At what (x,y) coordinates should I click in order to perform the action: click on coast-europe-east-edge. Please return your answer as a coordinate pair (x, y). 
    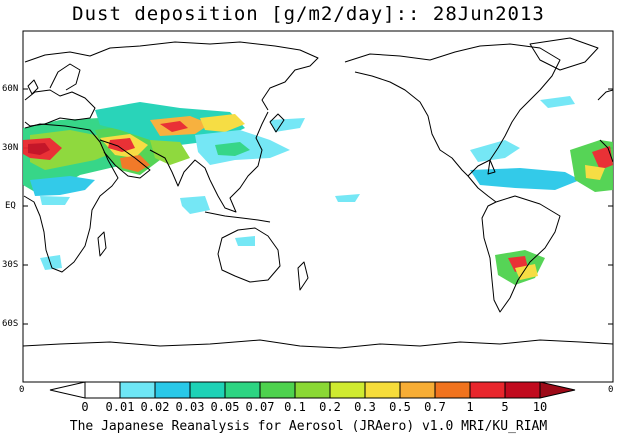
    Looking at the image, I should click on (605, 95).